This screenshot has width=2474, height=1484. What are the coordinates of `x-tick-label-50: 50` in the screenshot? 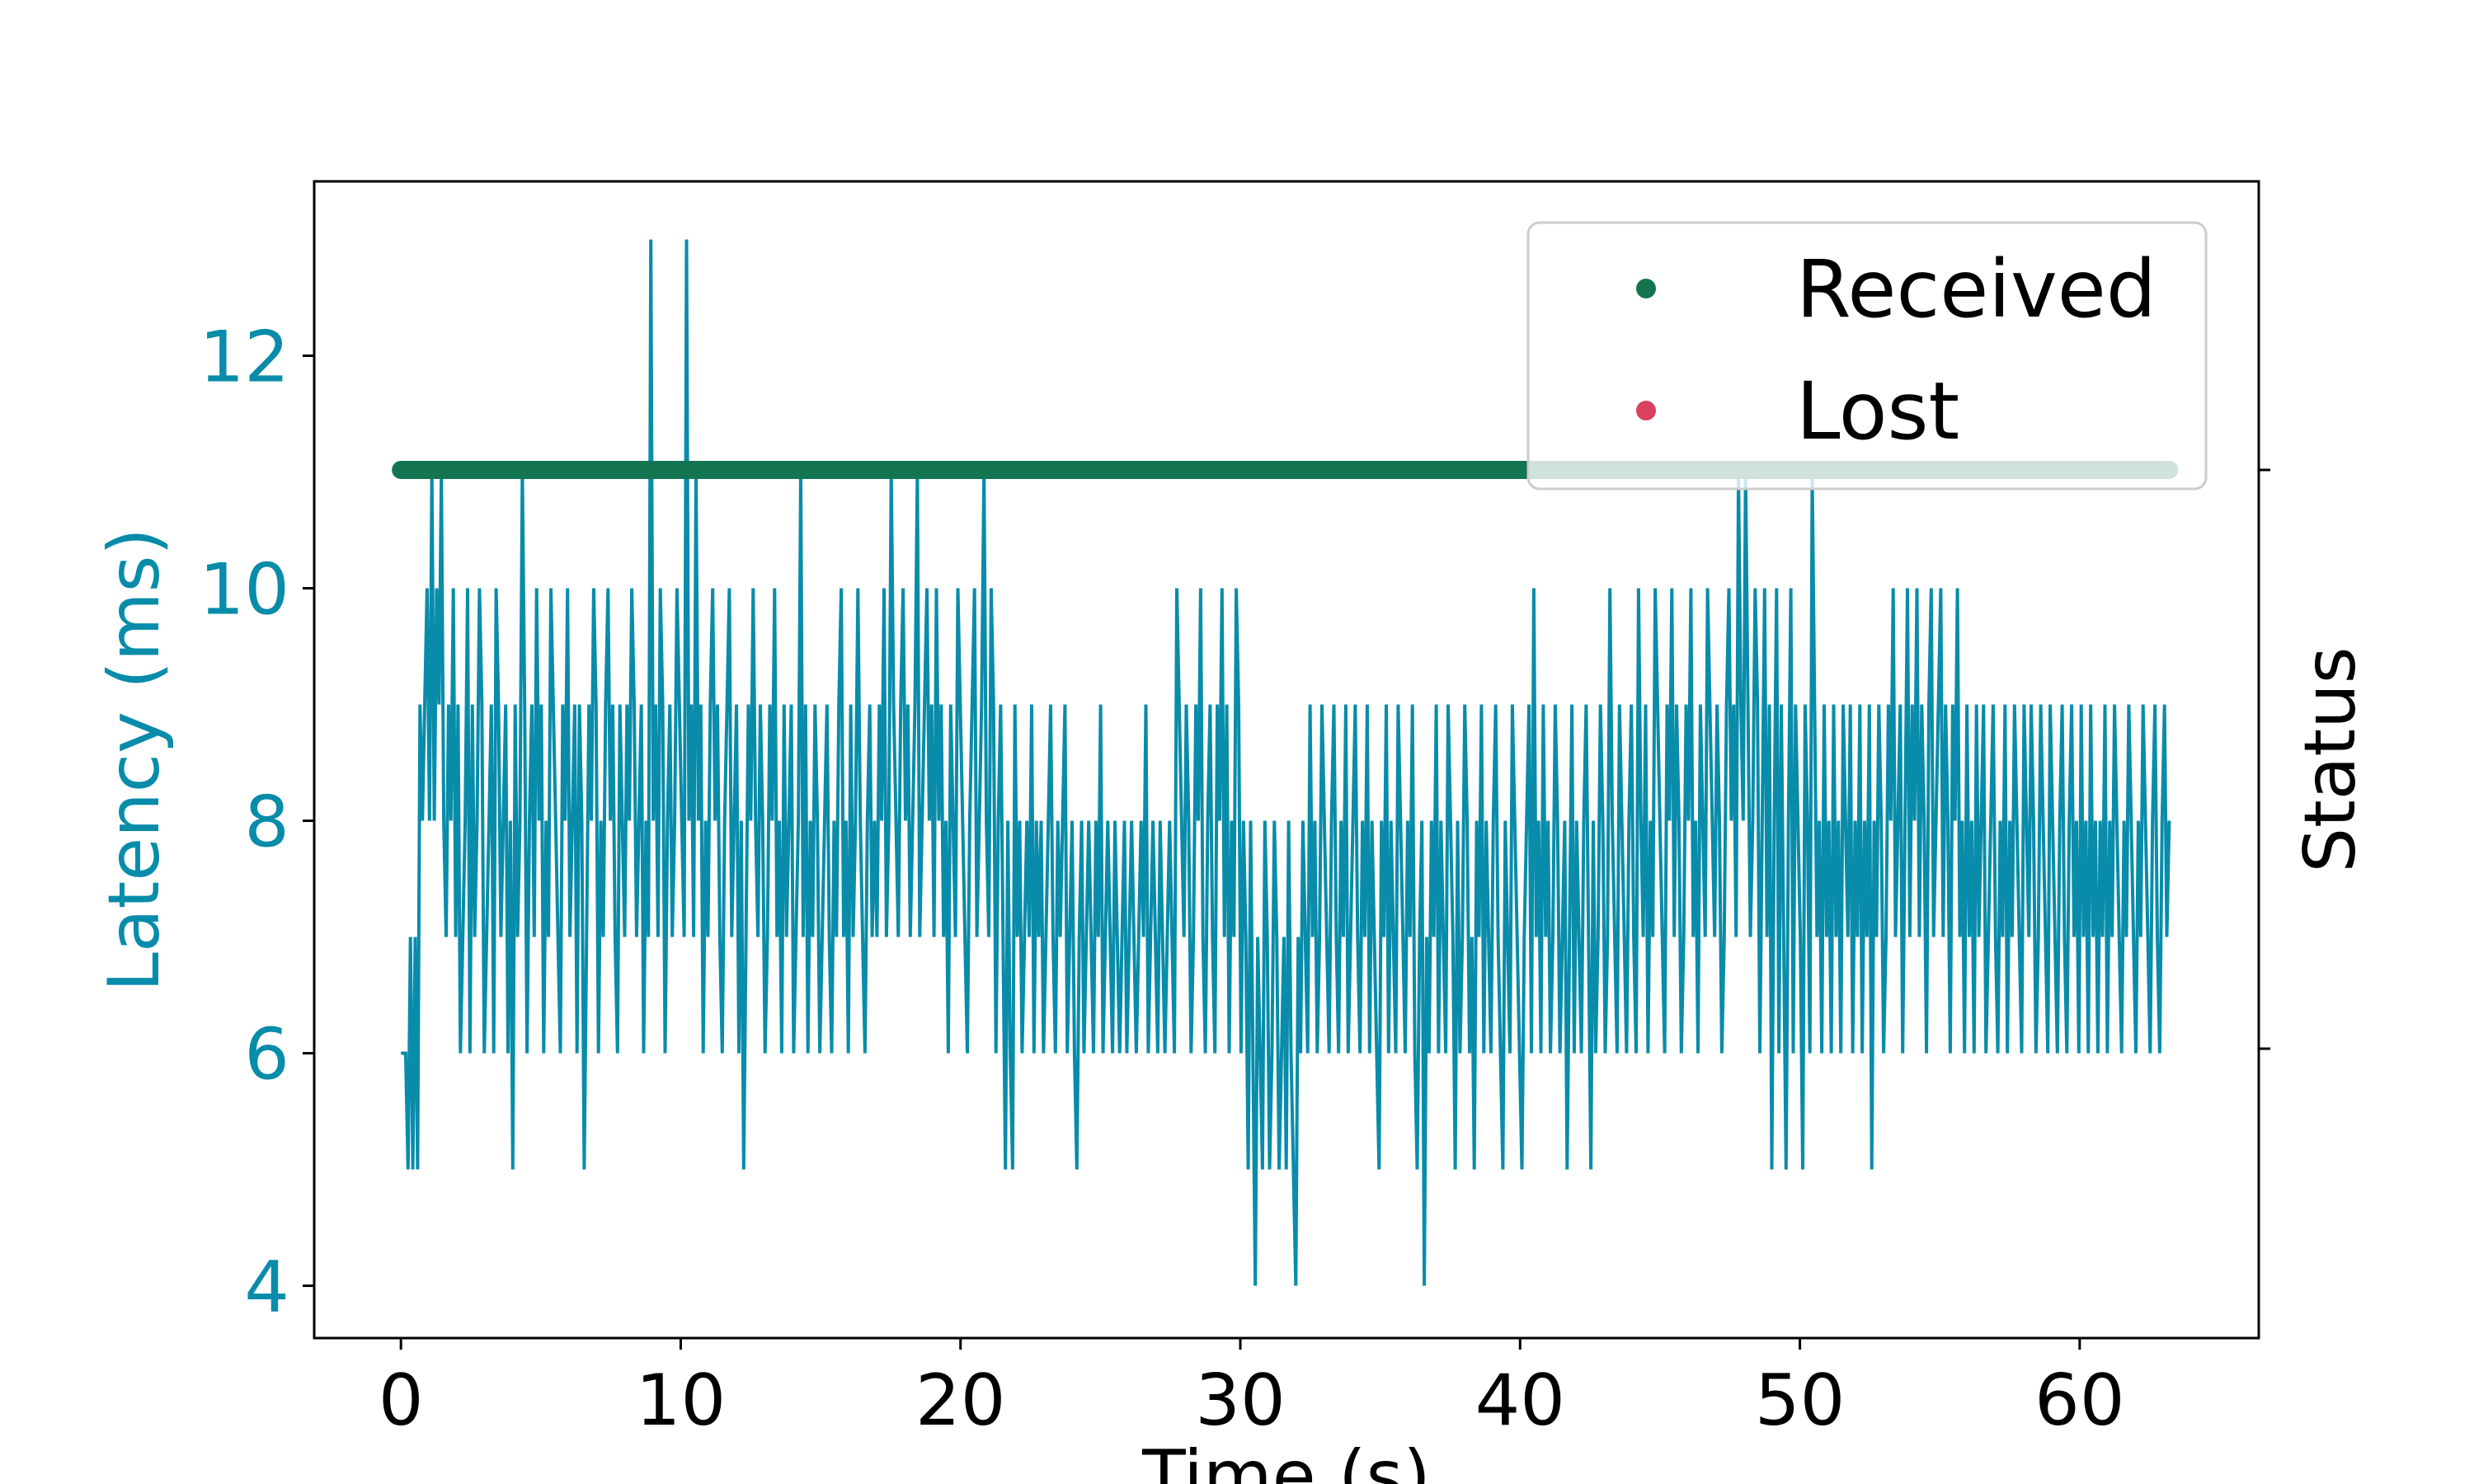 It's located at (1800, 1401).